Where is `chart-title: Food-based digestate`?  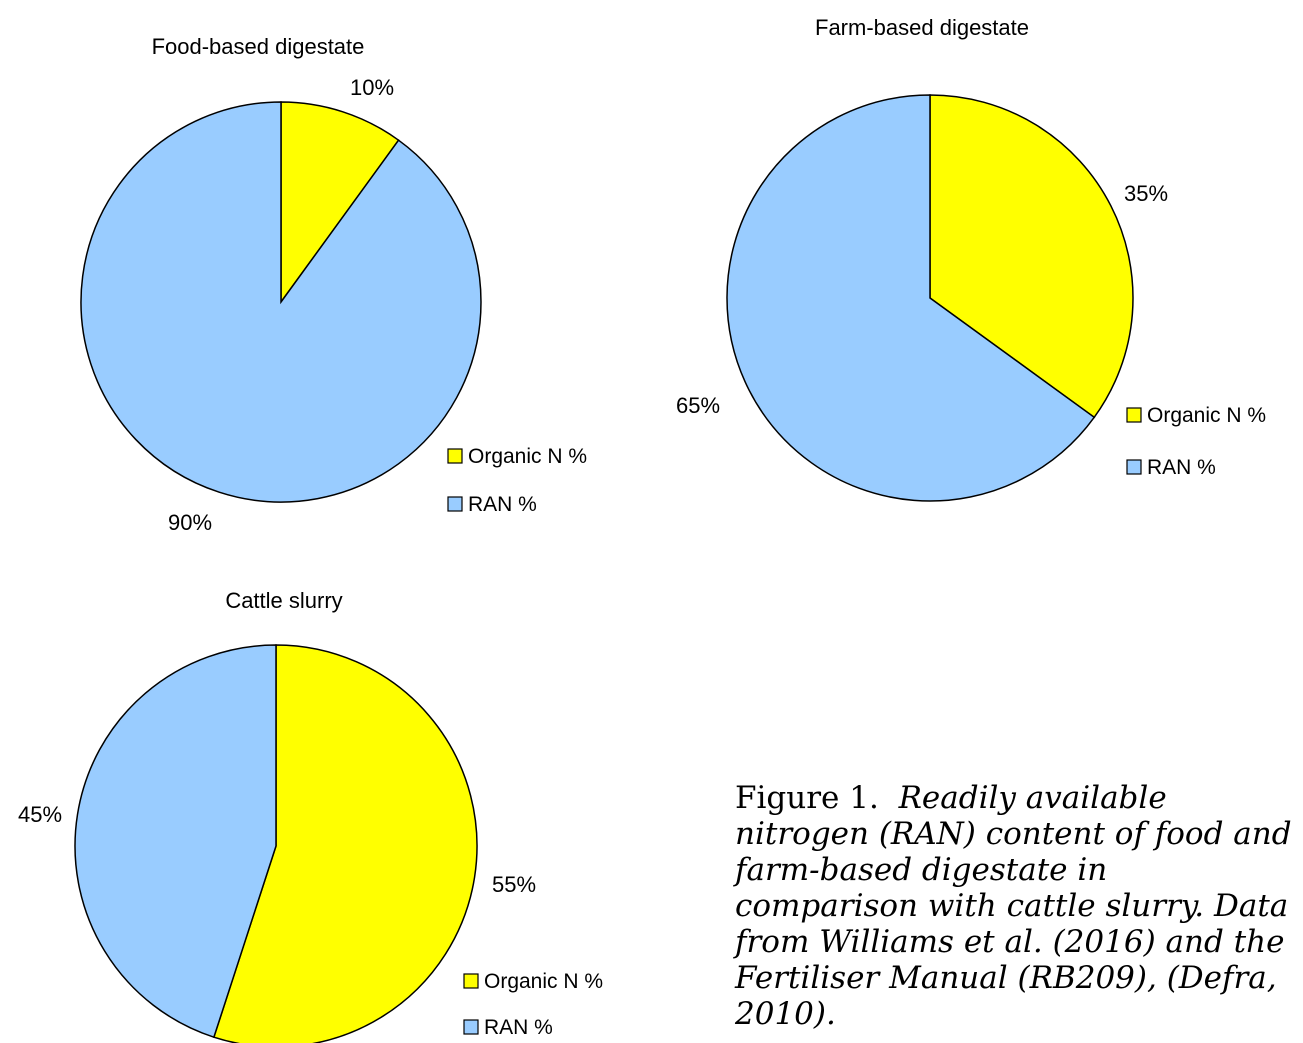
chart-title: Food-based digestate is located at coordinates (258, 46).